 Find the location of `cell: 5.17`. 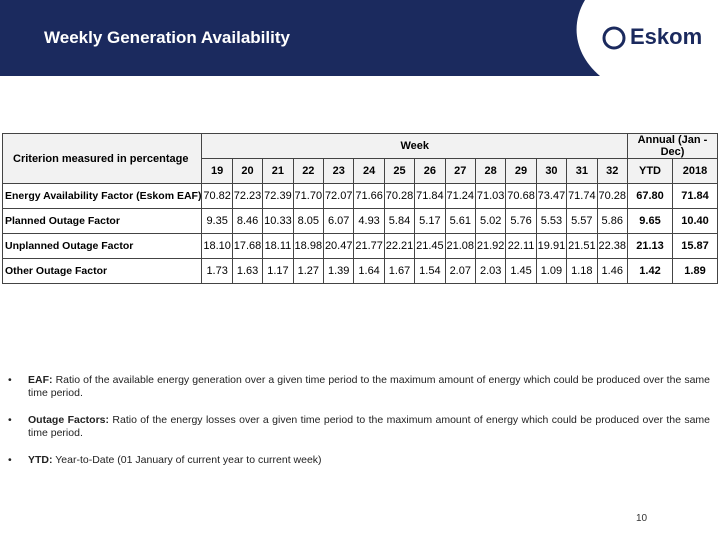

cell: 5.17 is located at coordinates (430, 221).